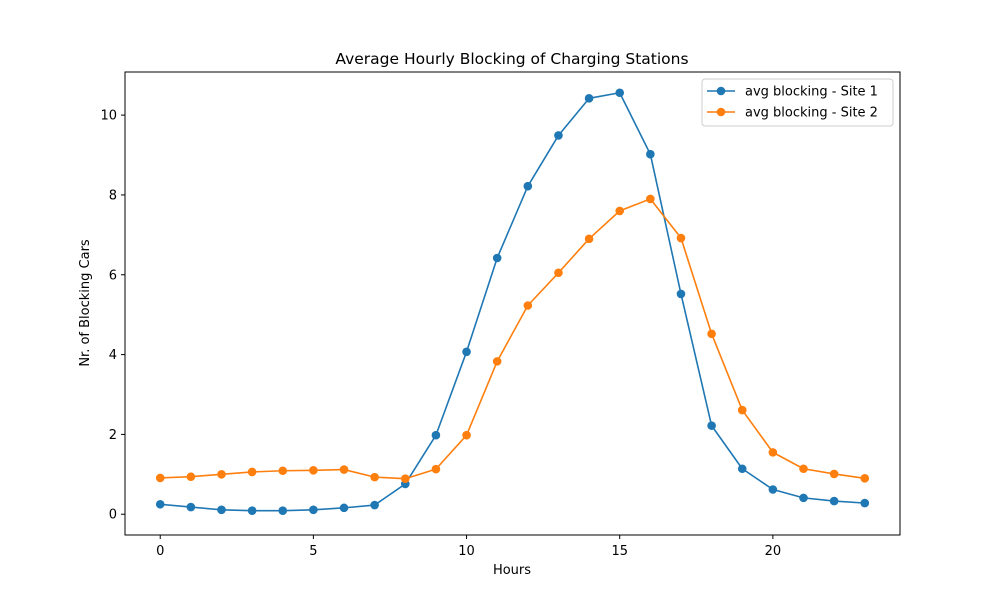 The image size is (1000, 600). What do you see at coordinates (466, 551) in the screenshot?
I see `x-tick-label: 10` at bounding box center [466, 551].